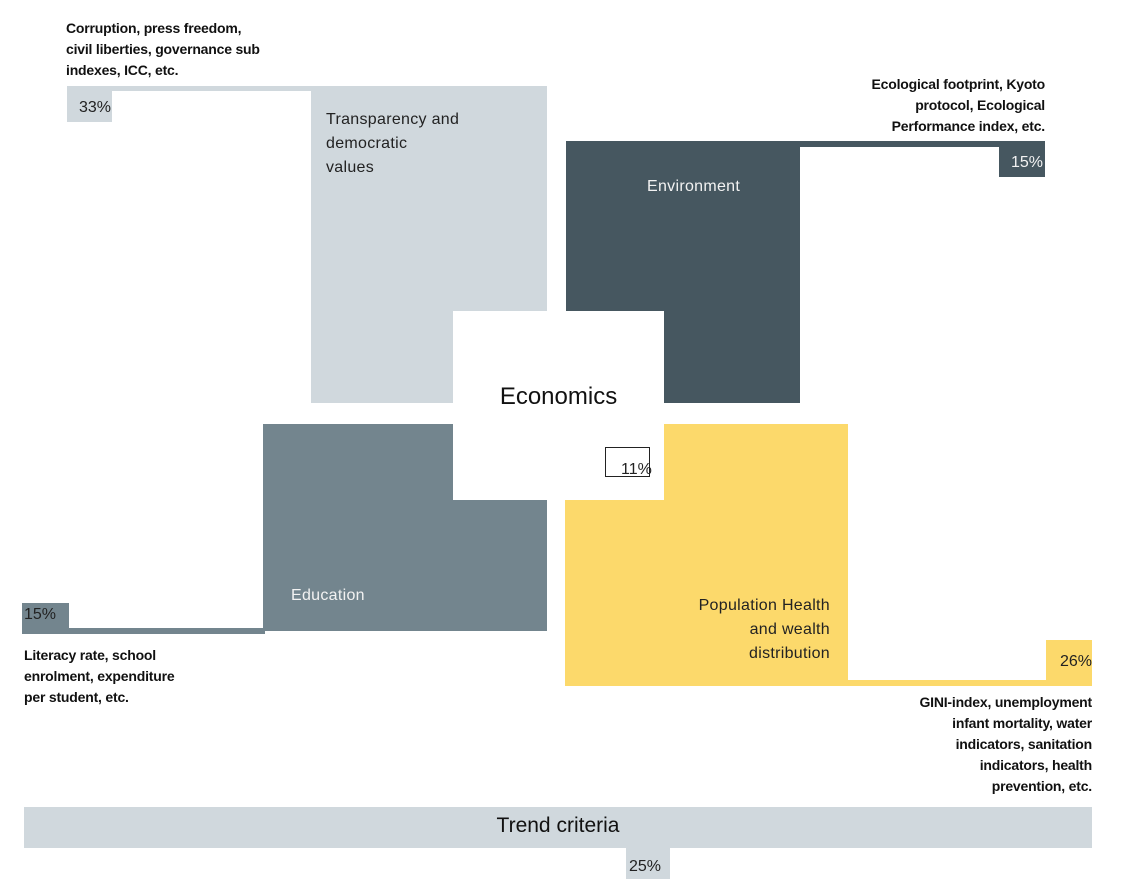 The image size is (1121, 886). I want to click on trend-percent-box, so click(648, 863).